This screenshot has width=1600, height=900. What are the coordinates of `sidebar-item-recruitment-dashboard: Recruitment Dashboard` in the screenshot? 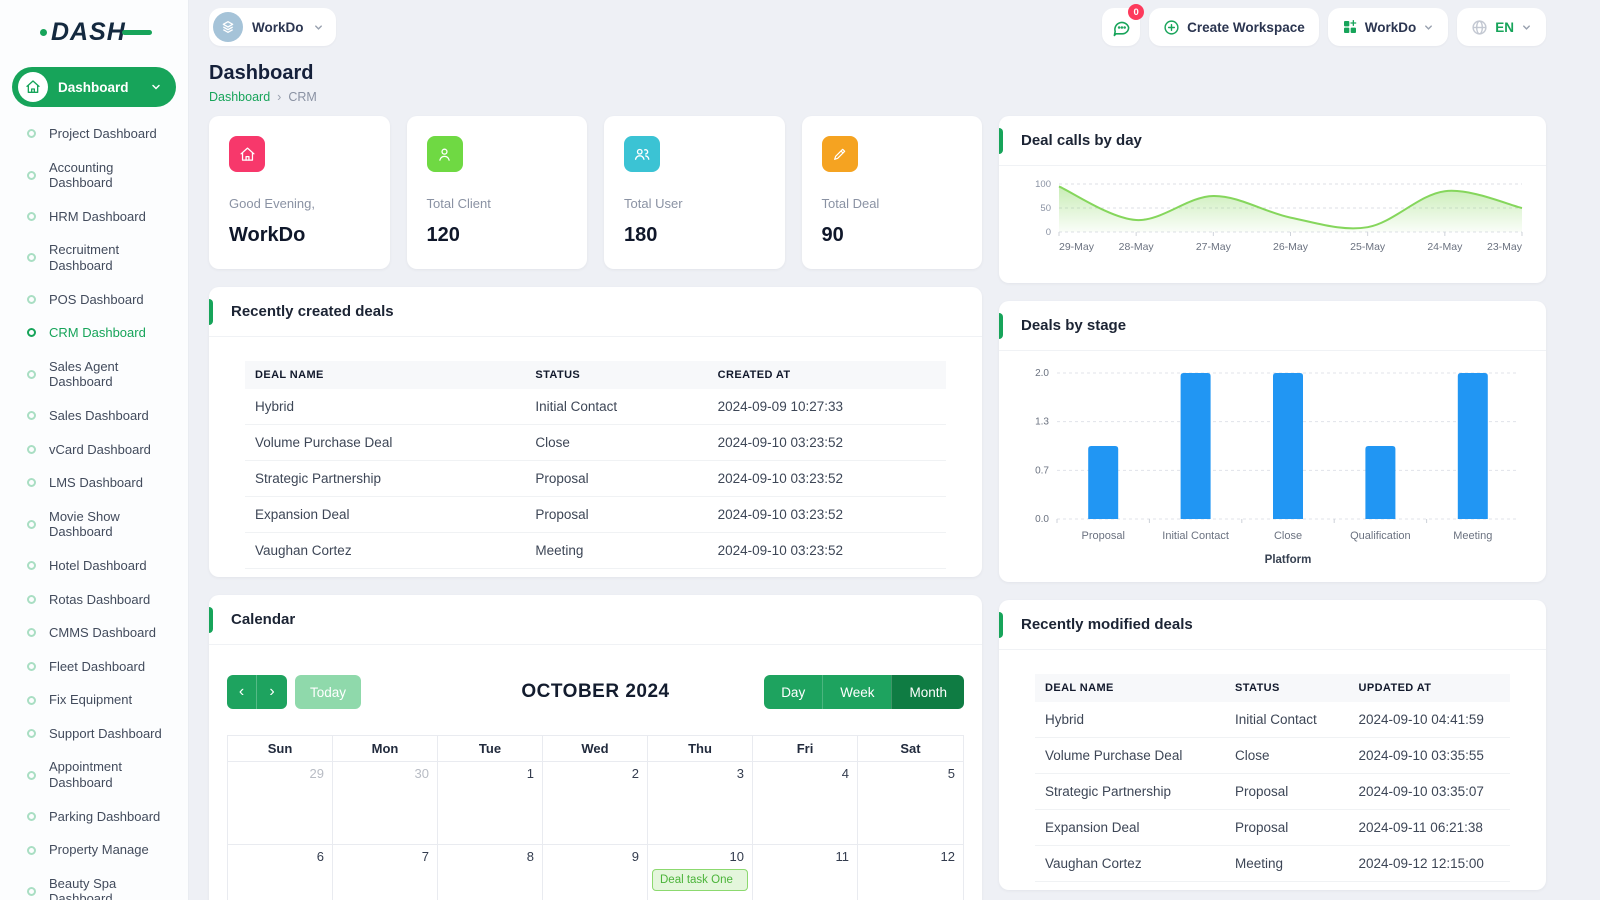 It's located at (94, 257).